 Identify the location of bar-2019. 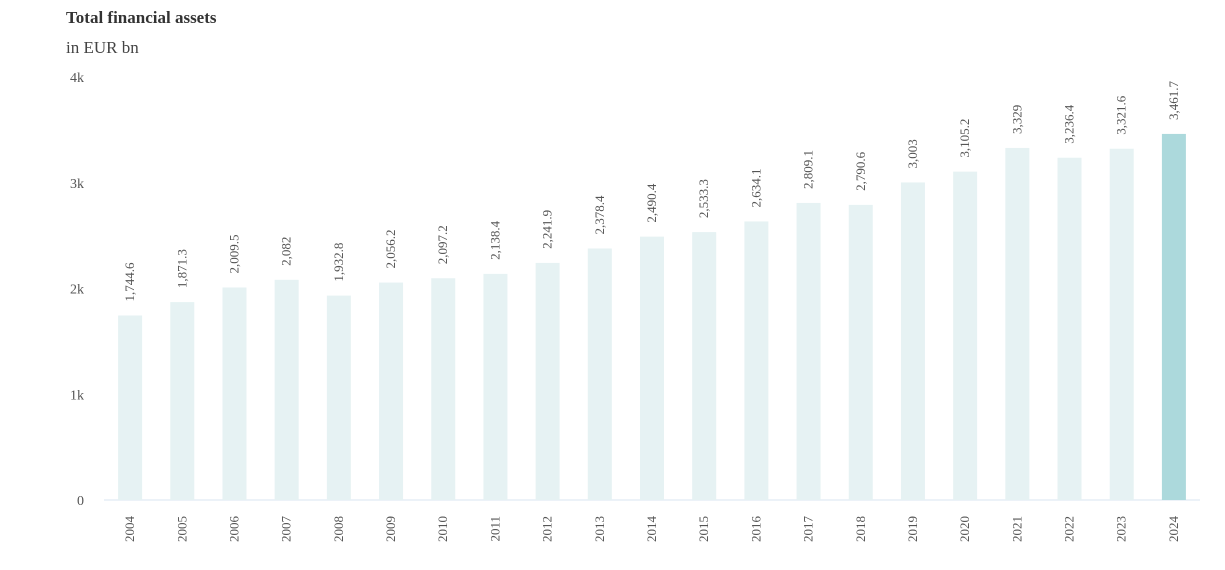
(912, 341).